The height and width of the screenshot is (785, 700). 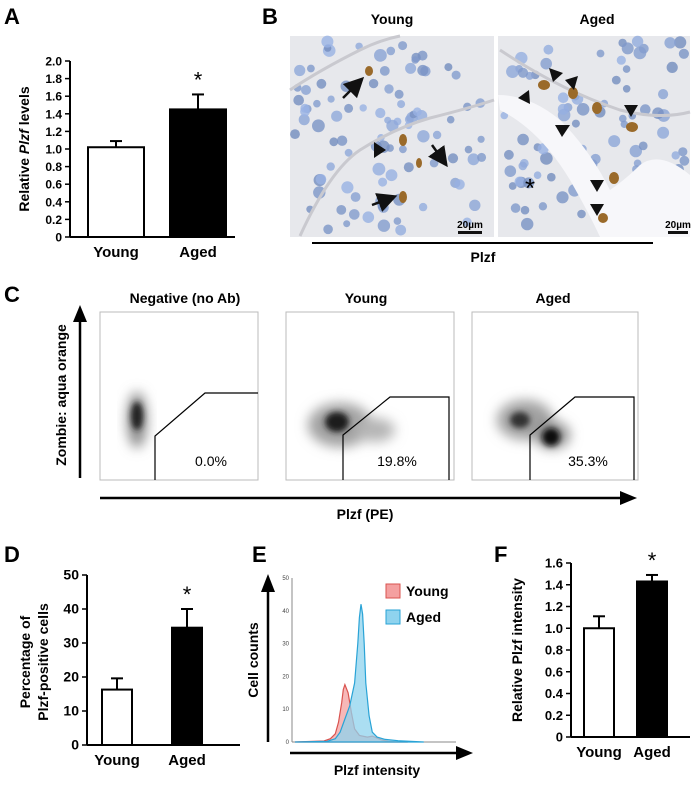 What do you see at coordinates (270, 16) in the screenshot?
I see `panel-letter-b: B` at bounding box center [270, 16].